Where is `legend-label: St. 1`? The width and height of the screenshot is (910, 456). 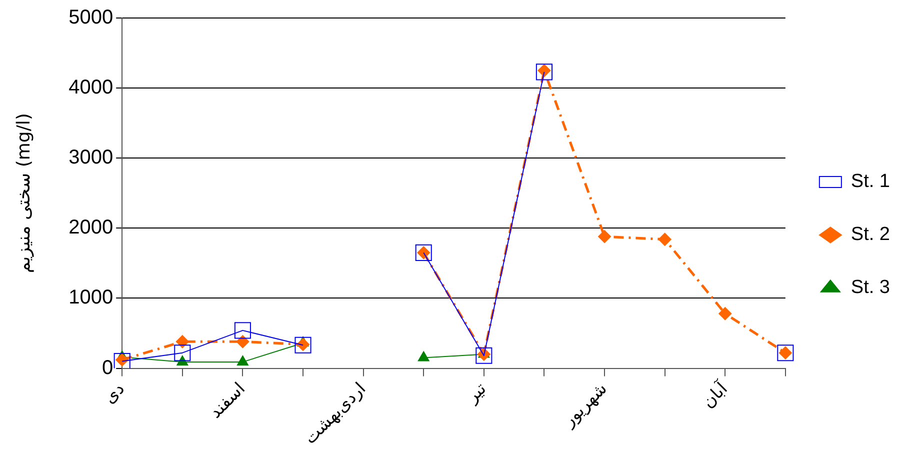 legend-label: St. 1 is located at coordinates (870, 181).